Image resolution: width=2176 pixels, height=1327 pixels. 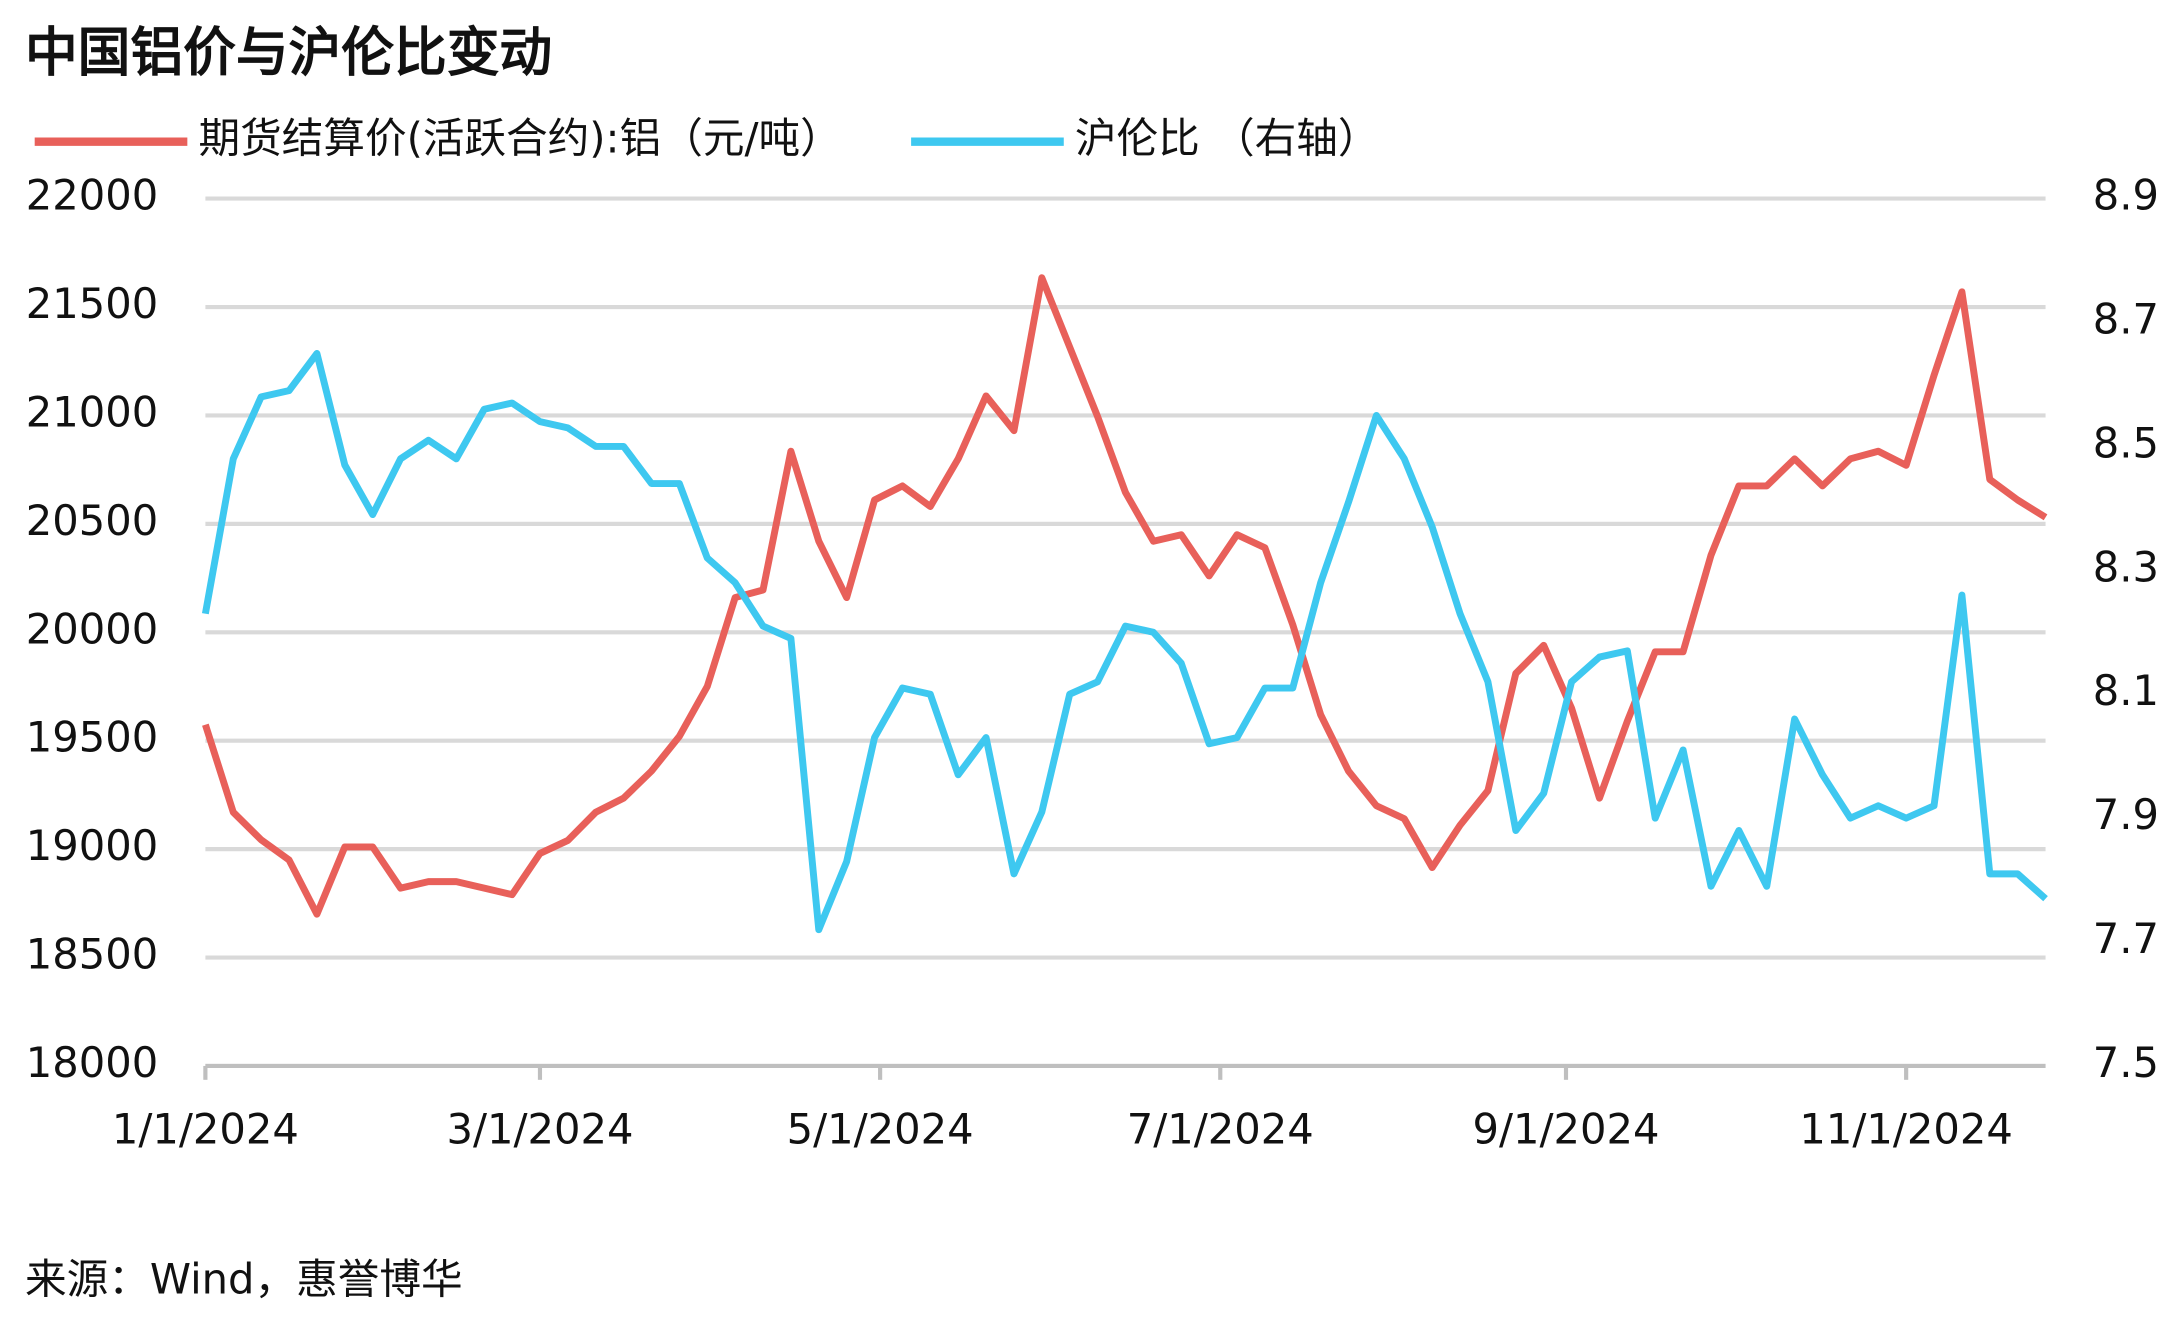 What do you see at coordinates (92, 195) in the screenshot?
I see `y-tick-label: 22000` at bounding box center [92, 195].